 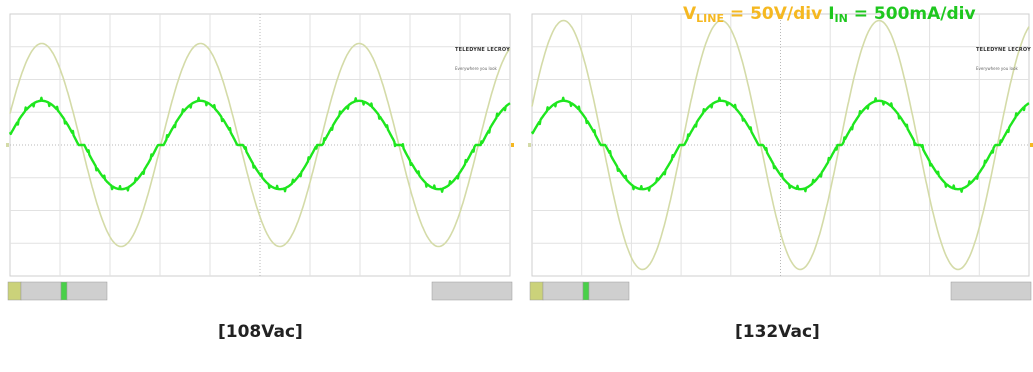 I want to click on caption-132vac: [132Vac], so click(x=777, y=332).